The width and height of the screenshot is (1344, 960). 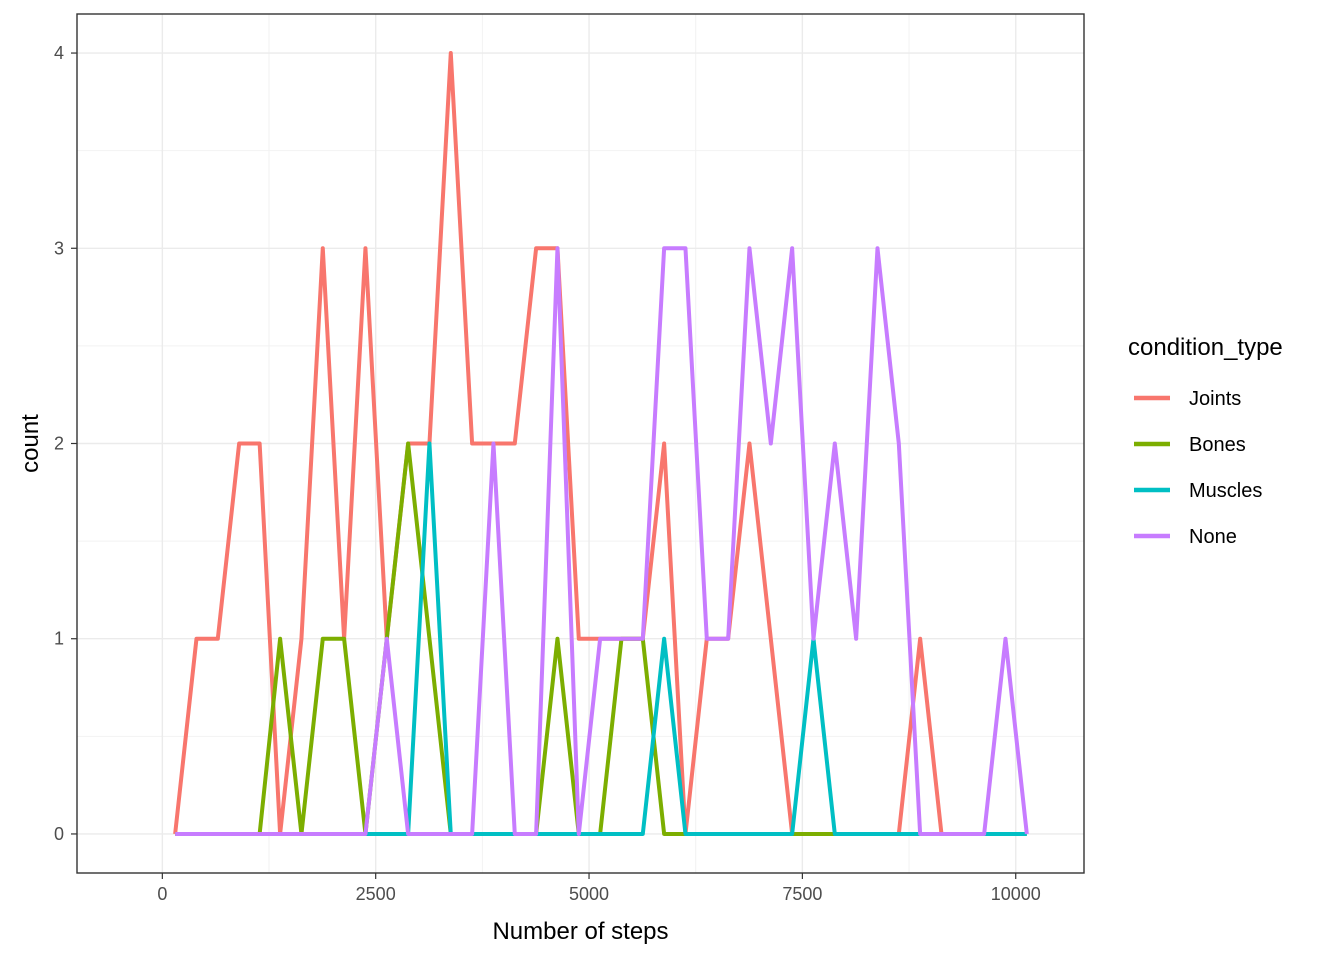 What do you see at coordinates (1213, 537) in the screenshot?
I see `legend-label-none: None` at bounding box center [1213, 537].